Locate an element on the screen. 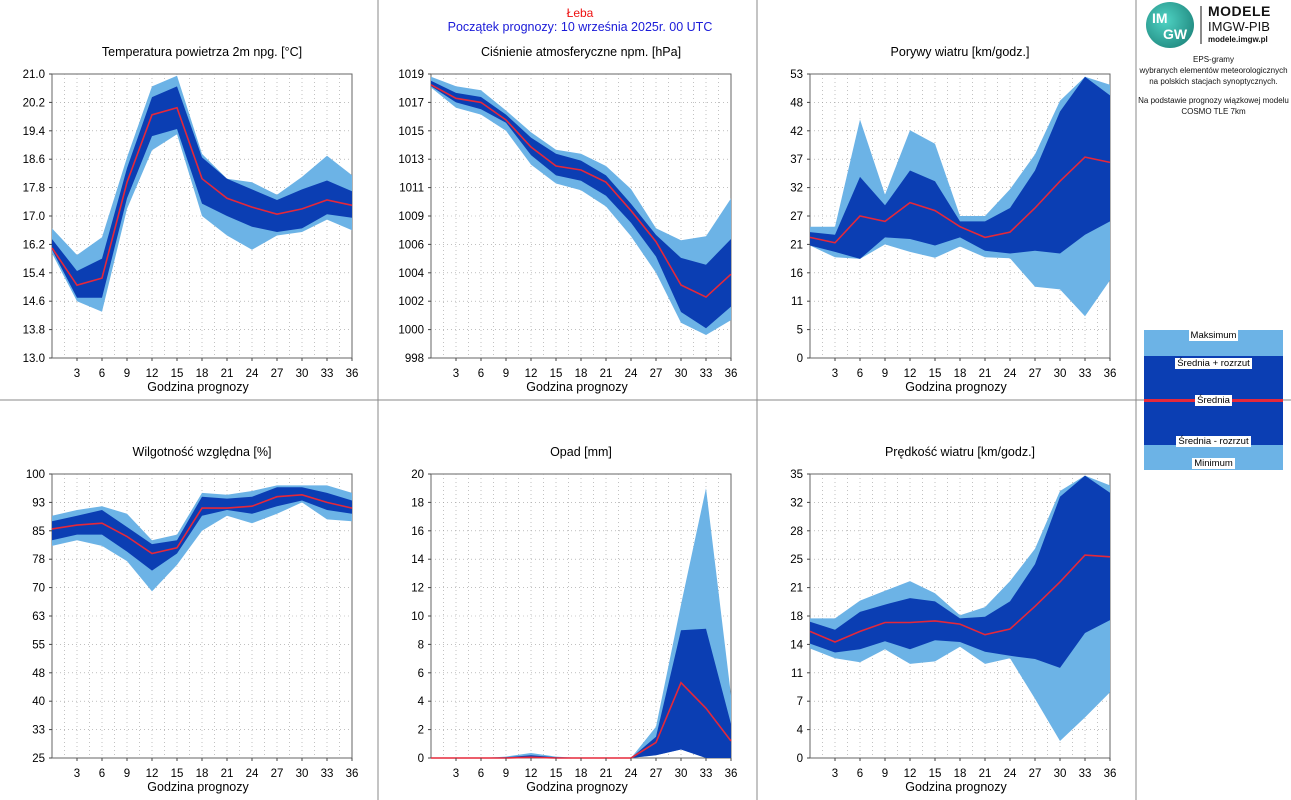 The height and width of the screenshot is (800, 1291). y-tick-label: 42 is located at coordinates (796, 132).